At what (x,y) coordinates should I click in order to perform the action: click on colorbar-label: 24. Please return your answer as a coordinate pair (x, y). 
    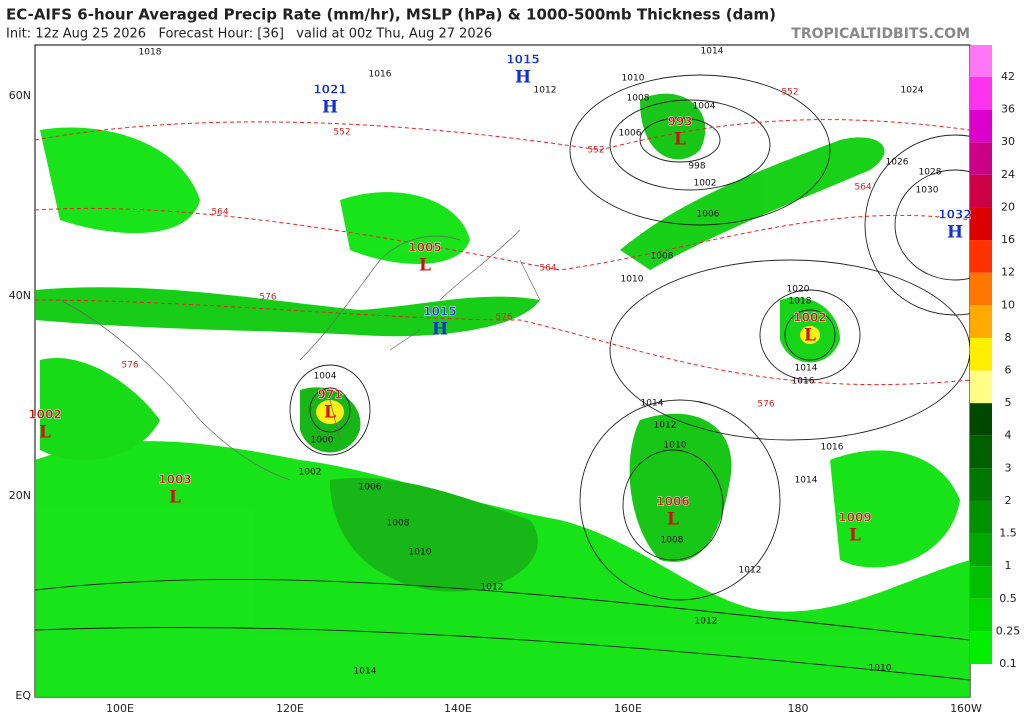
    Looking at the image, I should click on (1008, 174).